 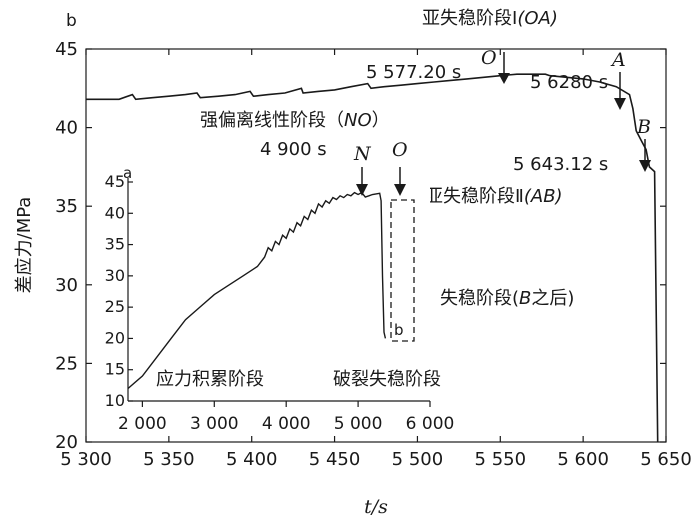 I want to click on inset-y-tick-label: 45, so click(x=115, y=181).